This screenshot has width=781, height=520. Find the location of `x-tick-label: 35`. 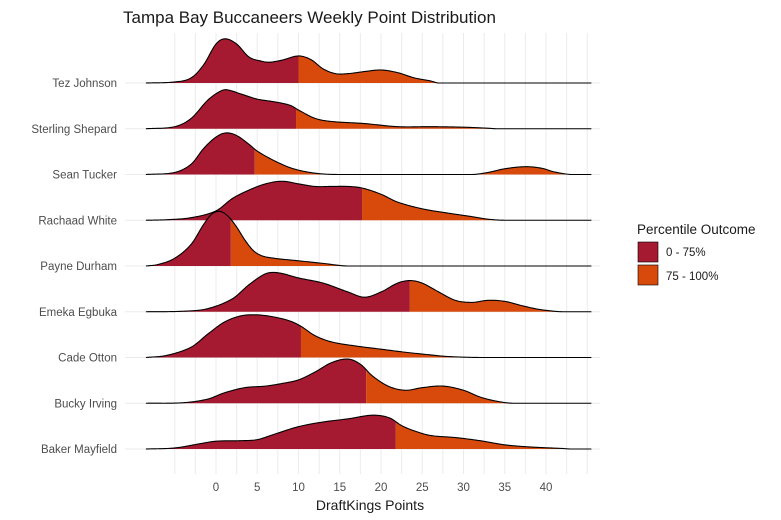

x-tick-label: 35 is located at coordinates (504, 488).